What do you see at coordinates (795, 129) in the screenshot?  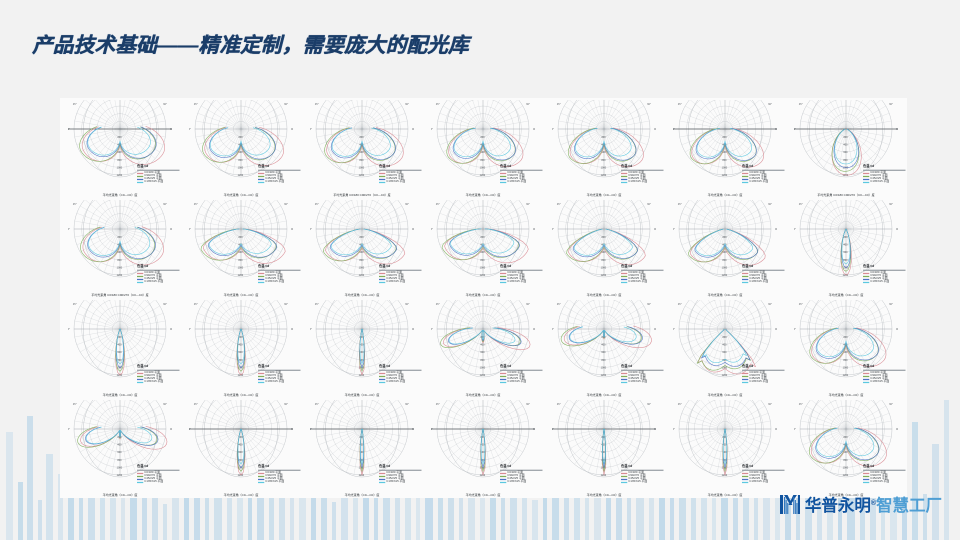 I see `angle-tick-label: 75°` at bounding box center [795, 129].